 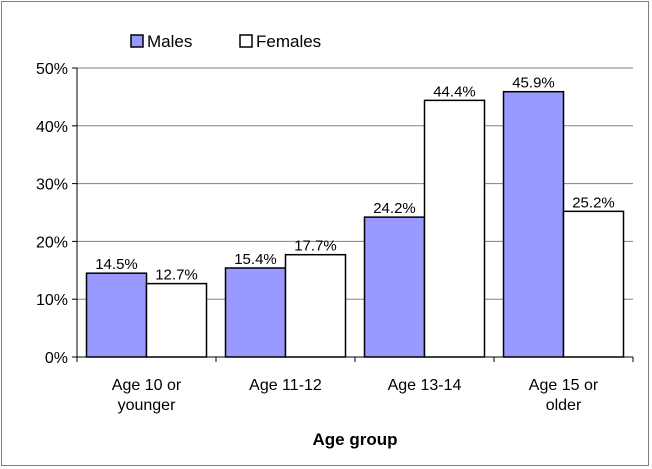 What do you see at coordinates (176, 275) in the screenshot?
I see `data-label: 12.7%` at bounding box center [176, 275].